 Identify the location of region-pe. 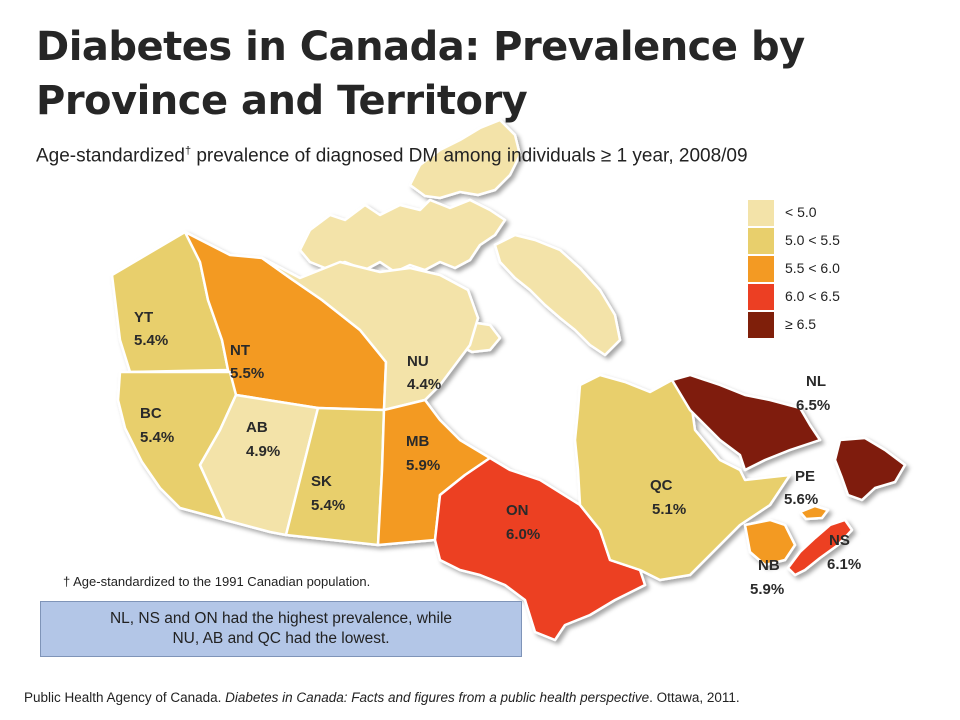
(814, 512).